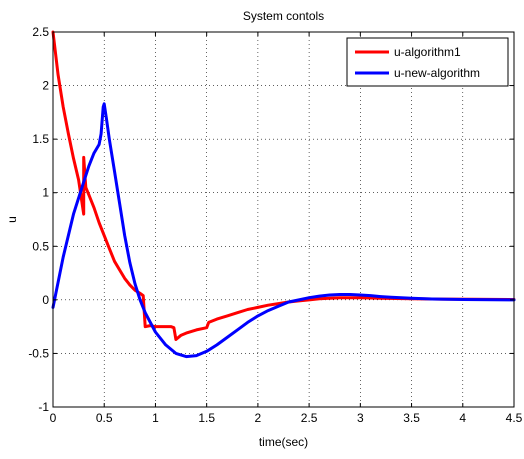 The height and width of the screenshot is (459, 524). What do you see at coordinates (283, 16) in the screenshot?
I see `chart-title: System contols` at bounding box center [283, 16].